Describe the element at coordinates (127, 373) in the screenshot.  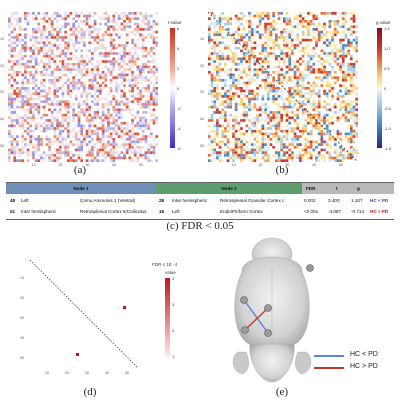
I see `x-tick-label: 50` at that location.